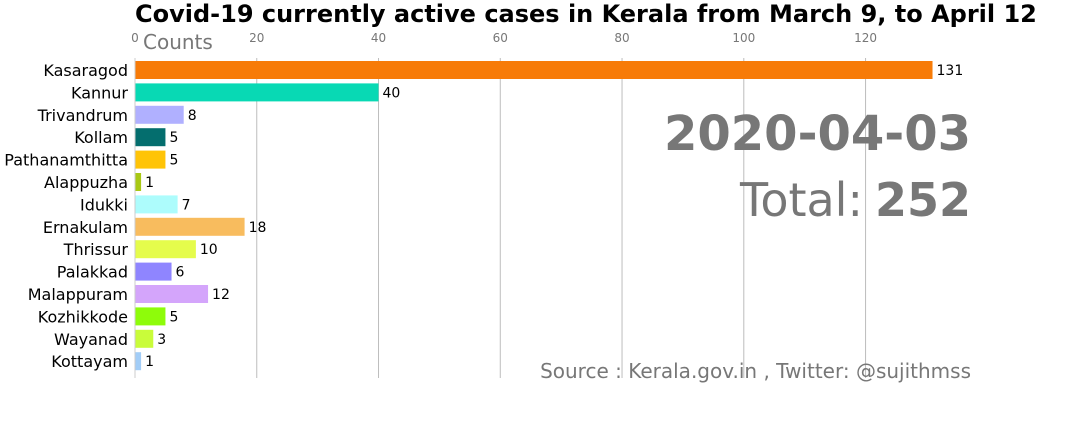 This screenshot has width=1080, height=432. What do you see at coordinates (99, 92) in the screenshot?
I see `category-label: Kannur` at bounding box center [99, 92].